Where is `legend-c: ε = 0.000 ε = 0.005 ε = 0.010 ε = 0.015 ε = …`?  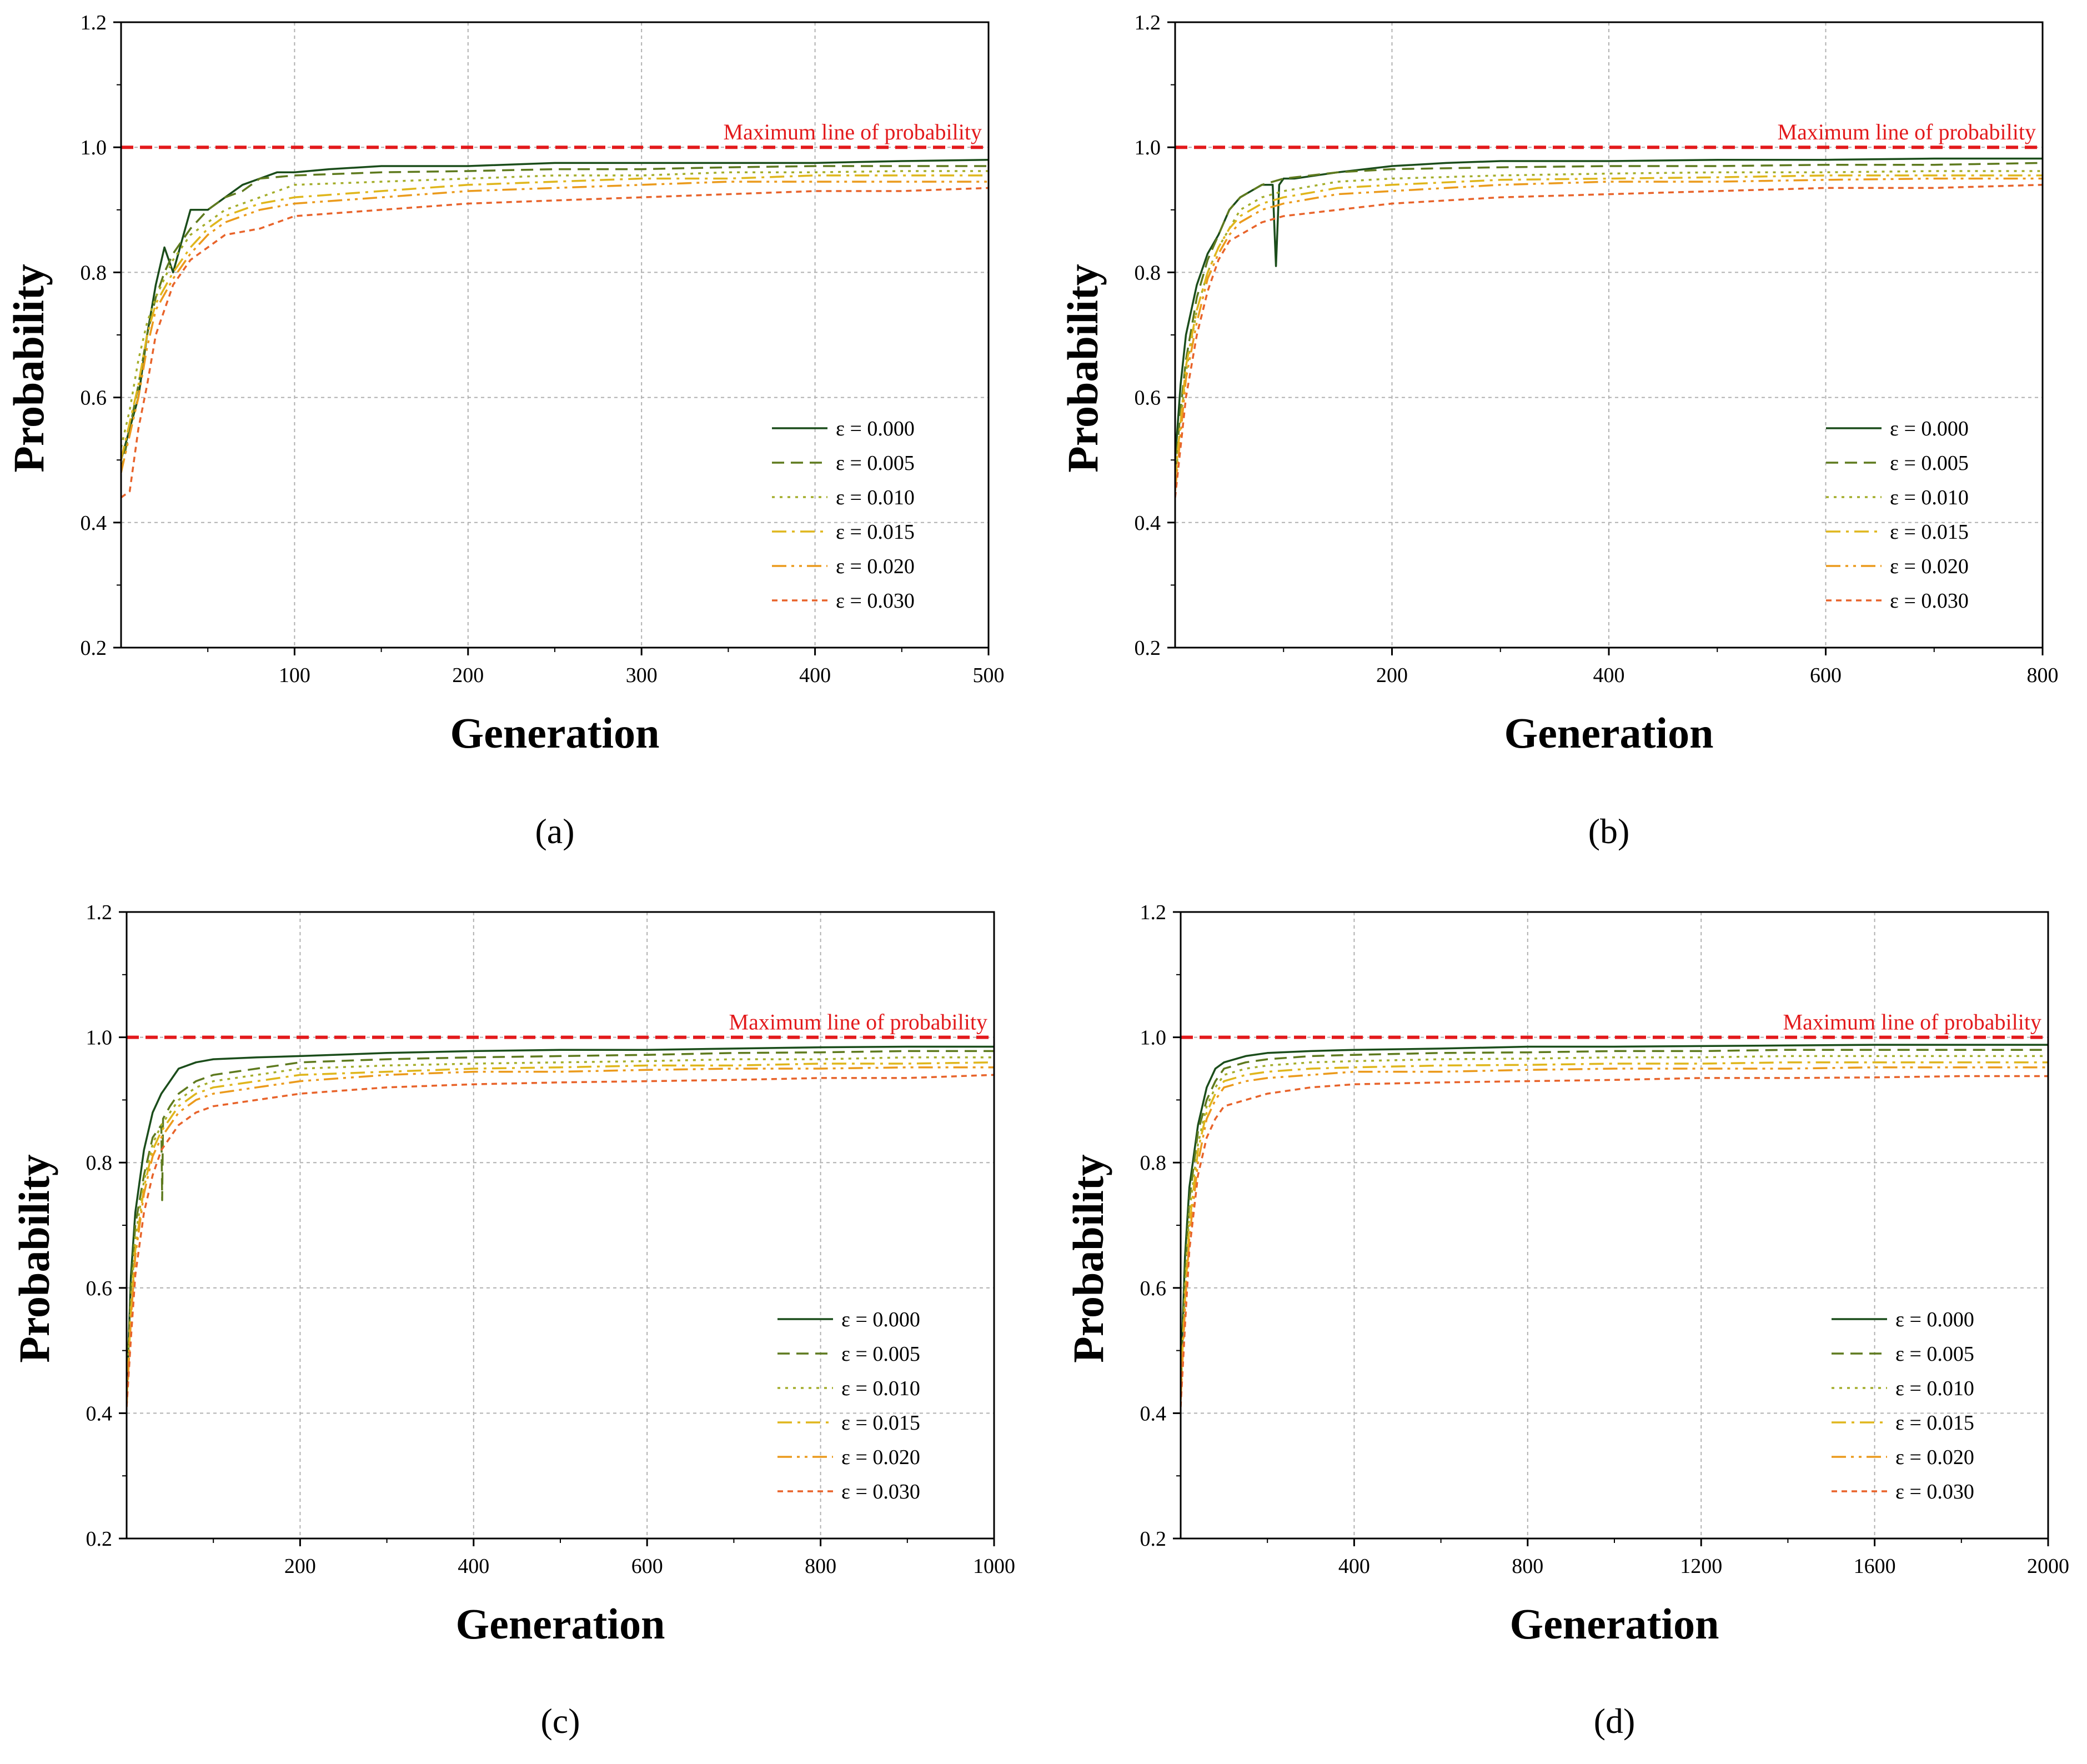 legend-c: ε = 0.000 ε = 0.005 ε = 0.010 ε = 0.015 ε = … is located at coordinates (848, 1406).